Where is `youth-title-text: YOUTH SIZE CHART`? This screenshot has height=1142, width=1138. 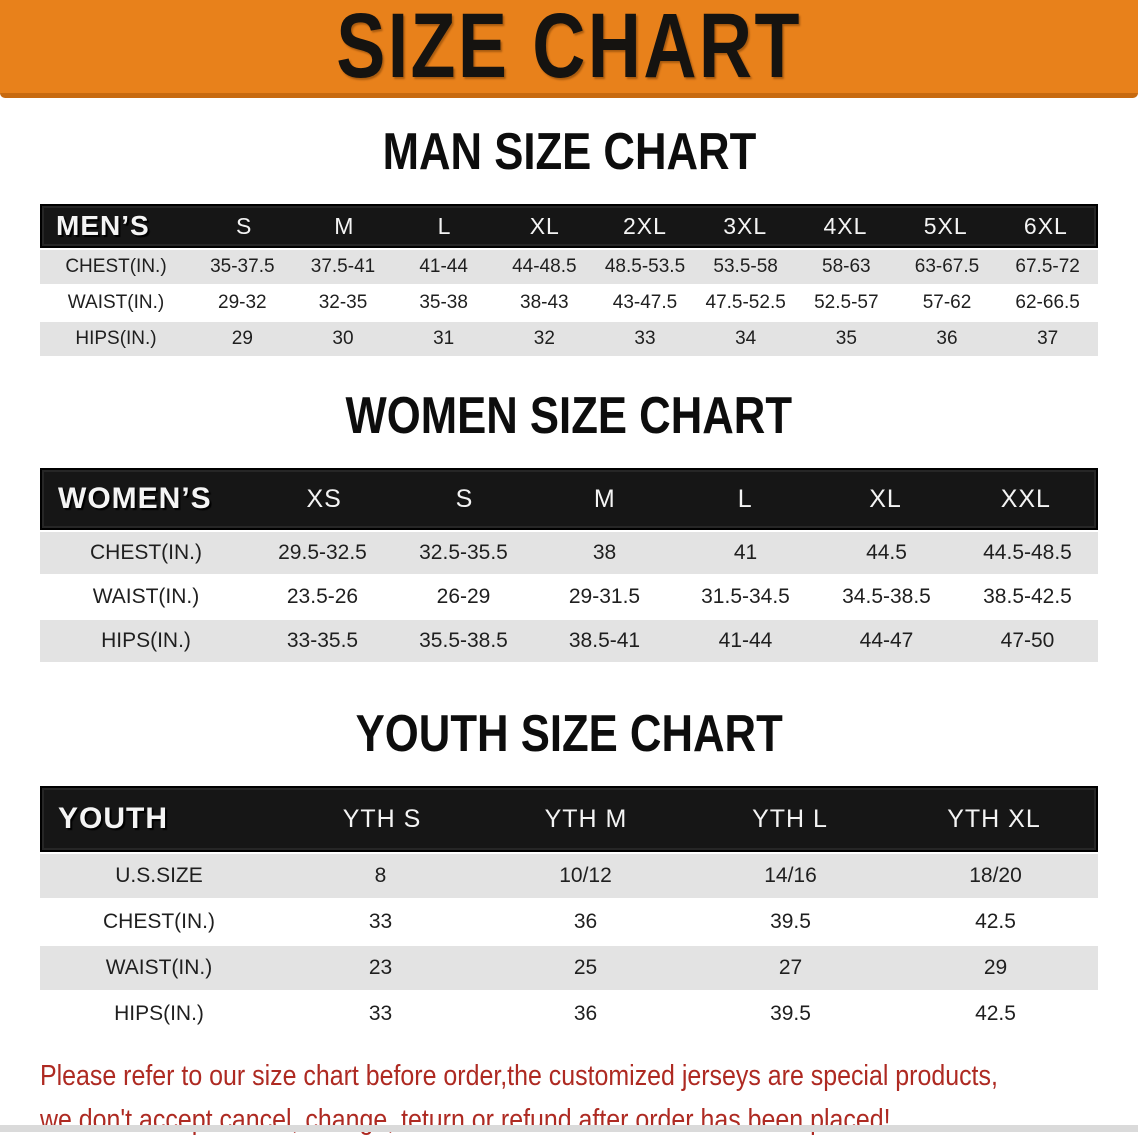
youth-title-text: YOUTH SIZE CHART is located at coordinates (569, 734).